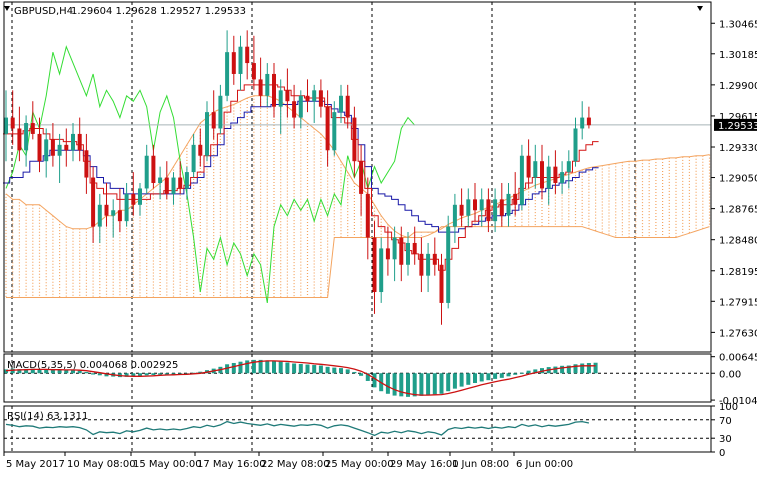 Image resolution: width=757 pixels, height=478 pixels. I want to click on price-tick-label: 1.29900, so click(738, 86).